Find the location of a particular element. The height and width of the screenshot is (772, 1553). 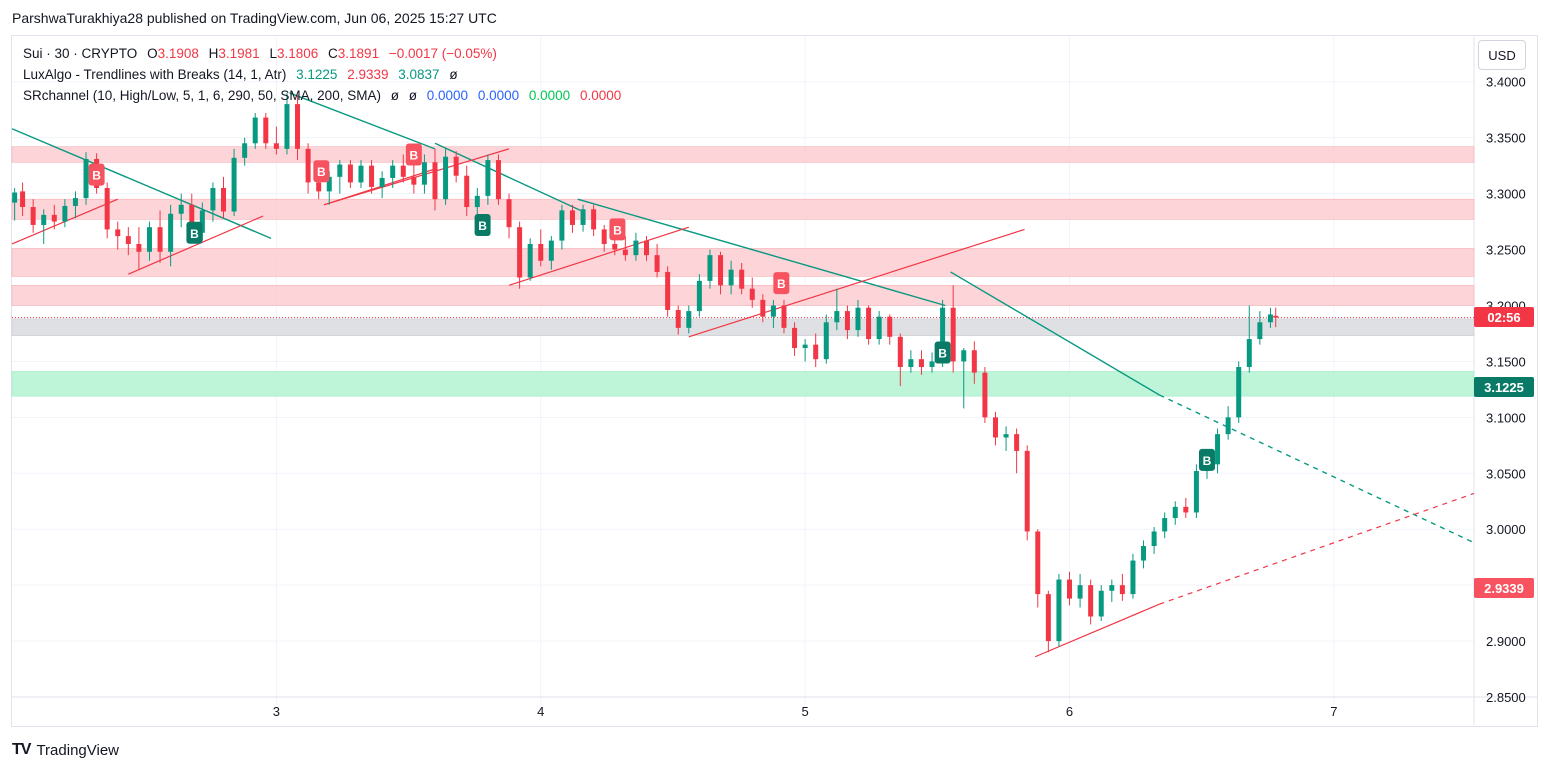

legend-symbol: Sui · 30 · CRYPTO is located at coordinates (80, 53).